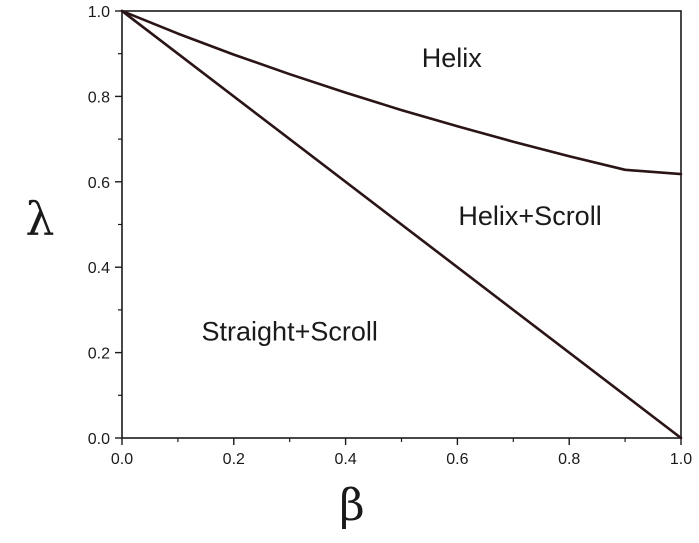  What do you see at coordinates (99, 97) in the screenshot?
I see `y-tick-label: 0.8` at bounding box center [99, 97].